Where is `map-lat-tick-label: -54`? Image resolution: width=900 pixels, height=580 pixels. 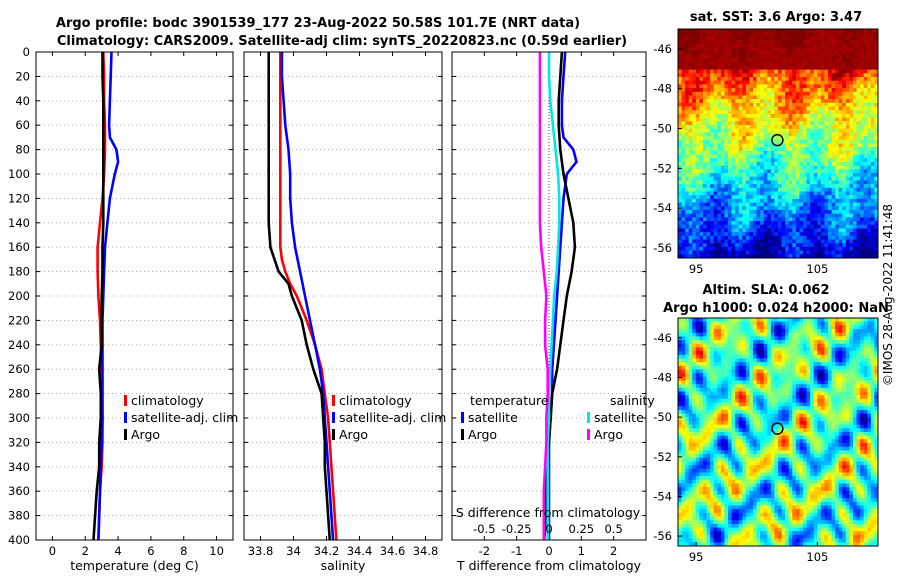
map-lat-tick-label: -54 is located at coordinates (662, 208).